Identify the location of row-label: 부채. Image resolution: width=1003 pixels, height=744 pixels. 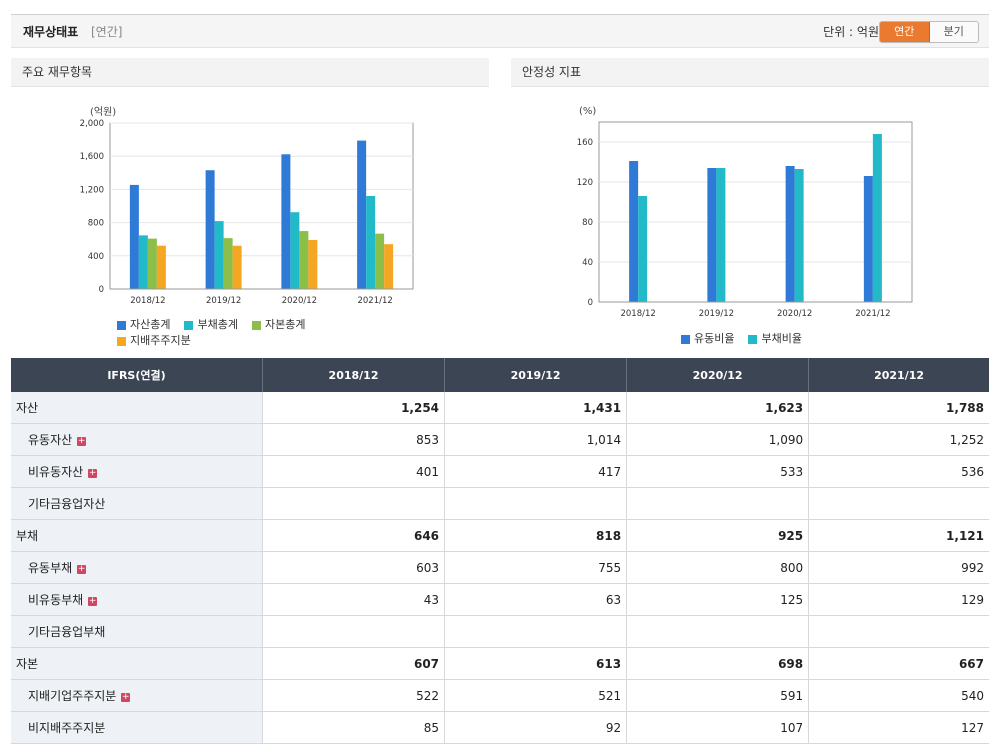
(137, 535).